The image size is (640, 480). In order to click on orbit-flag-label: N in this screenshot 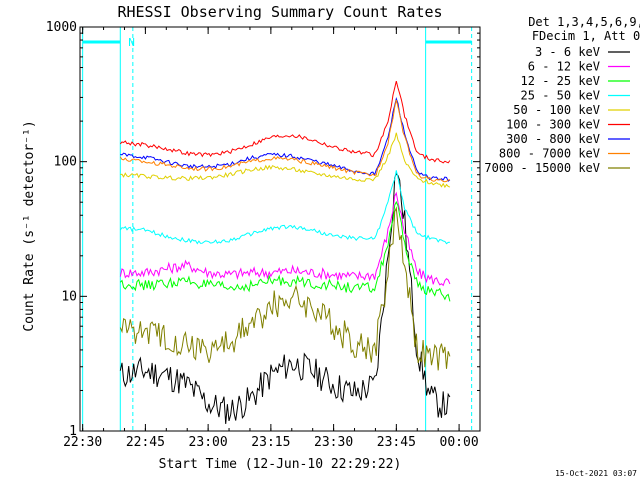, I will do `click(131, 42)`.